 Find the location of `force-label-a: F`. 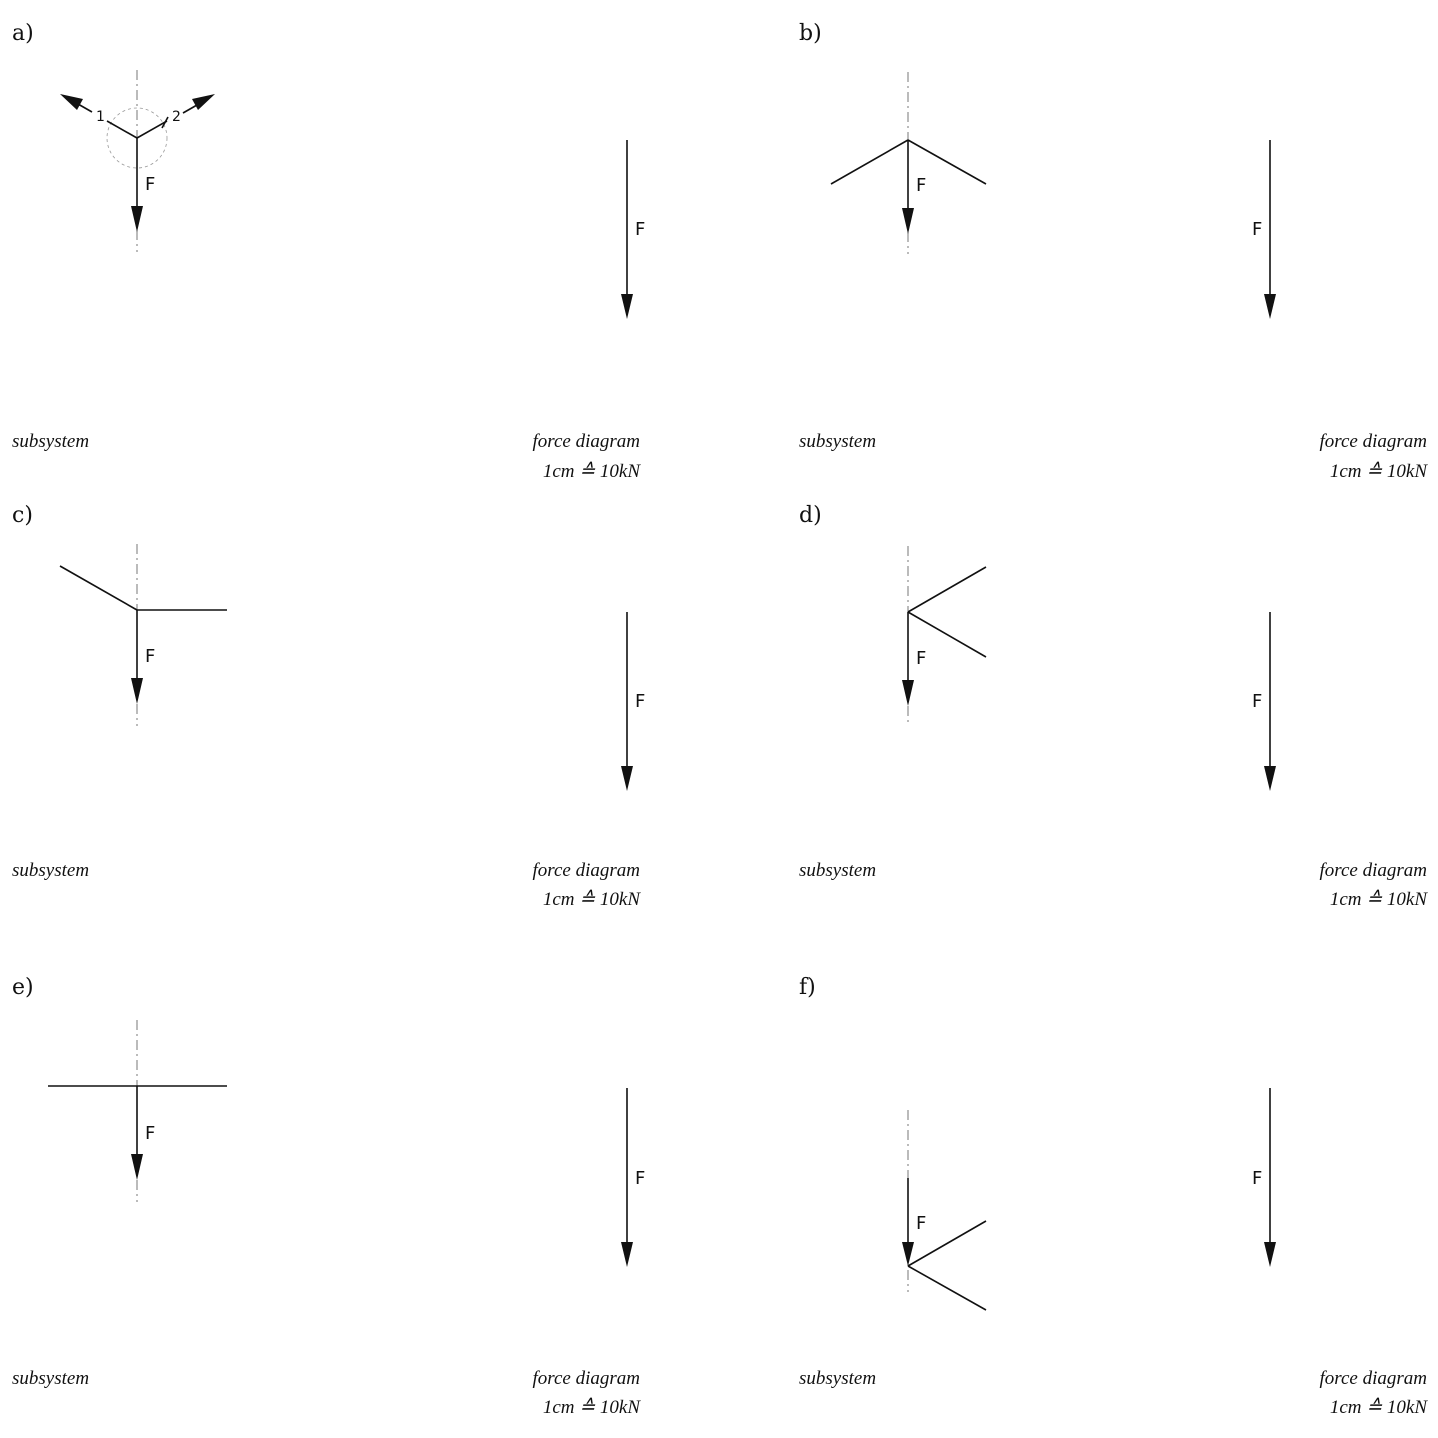

force-label-a: F is located at coordinates (150, 184).